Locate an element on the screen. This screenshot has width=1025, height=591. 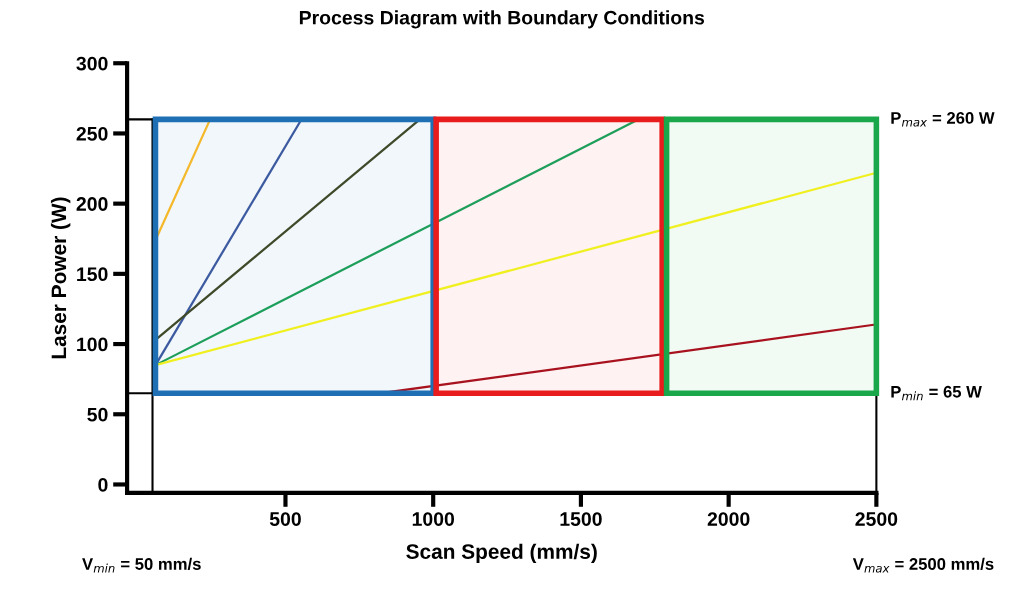
y-tick-label: 50 is located at coordinates (97, 414).